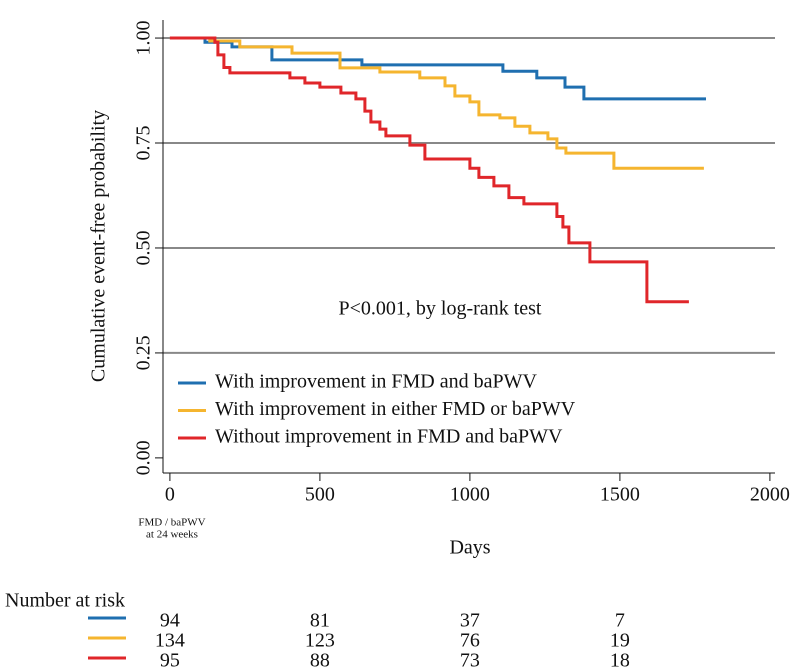 This screenshot has width=795, height=672. What do you see at coordinates (170, 621) in the screenshot?
I see `risk-count: 94` at bounding box center [170, 621].